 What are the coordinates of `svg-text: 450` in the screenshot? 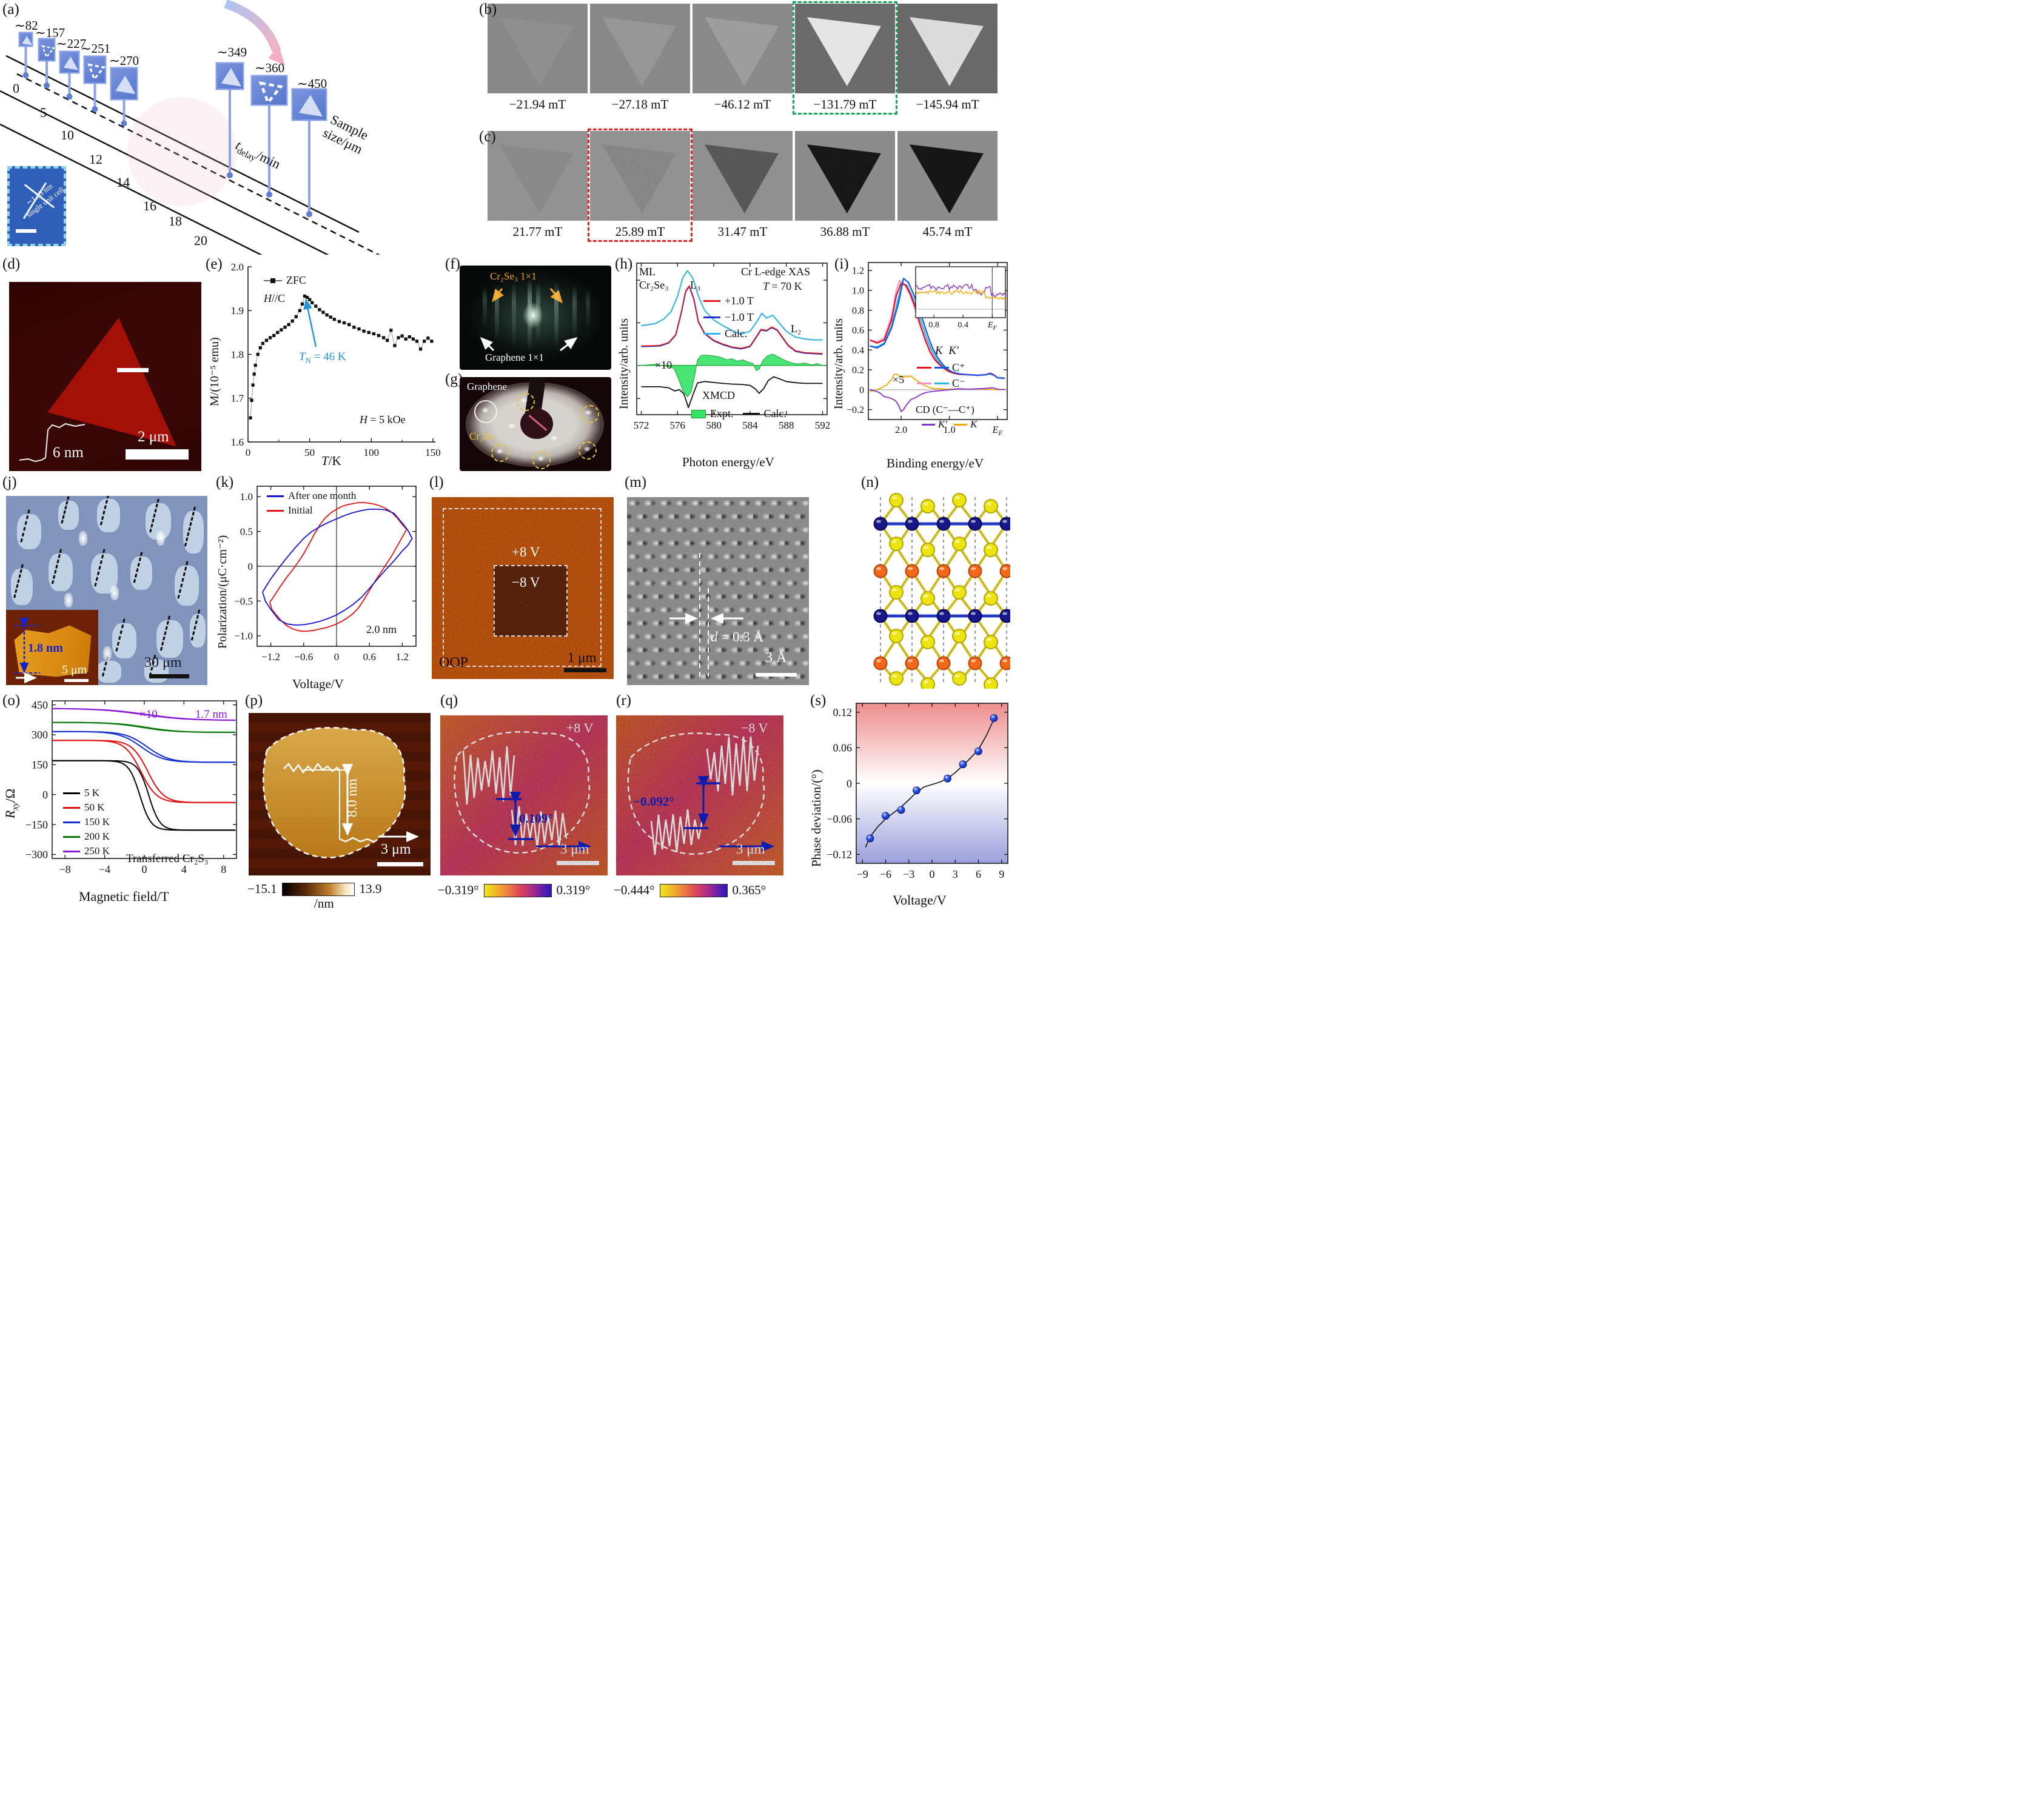 It's located at (40, 705).